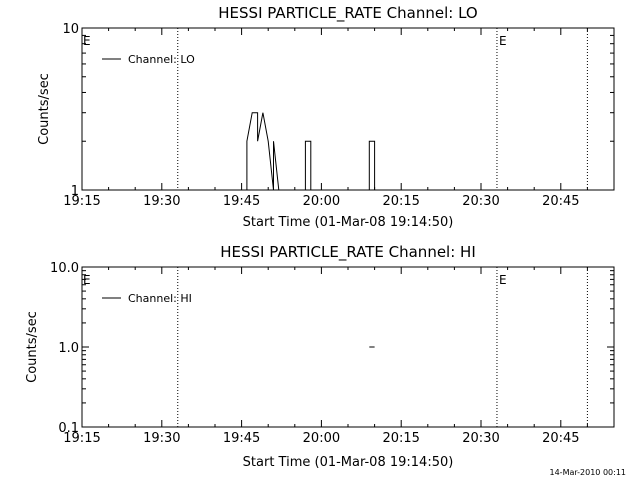 Image resolution: width=640 pixels, height=480 pixels. I want to click on y-tick-label: 10, so click(70, 29).